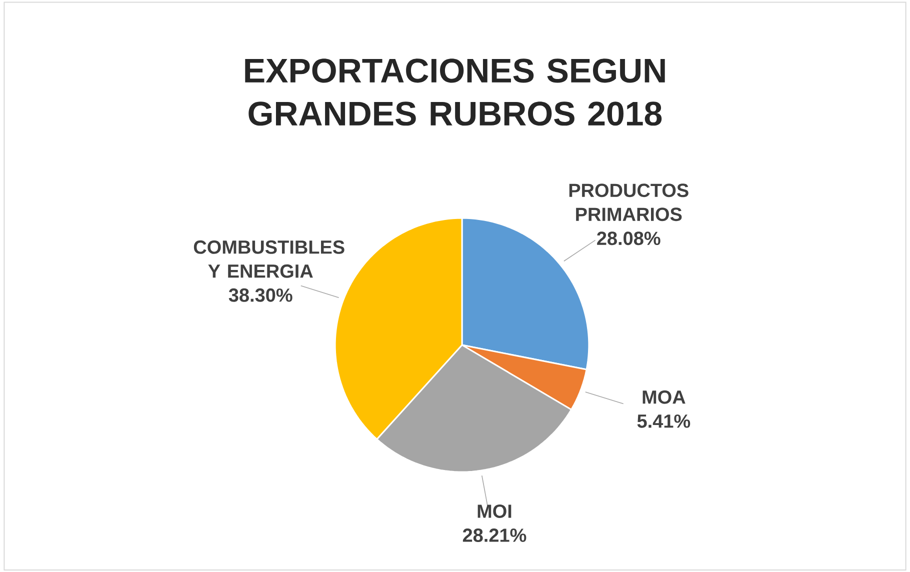  What do you see at coordinates (628, 239) in the screenshot?
I see `data-label: 28.08%` at bounding box center [628, 239].